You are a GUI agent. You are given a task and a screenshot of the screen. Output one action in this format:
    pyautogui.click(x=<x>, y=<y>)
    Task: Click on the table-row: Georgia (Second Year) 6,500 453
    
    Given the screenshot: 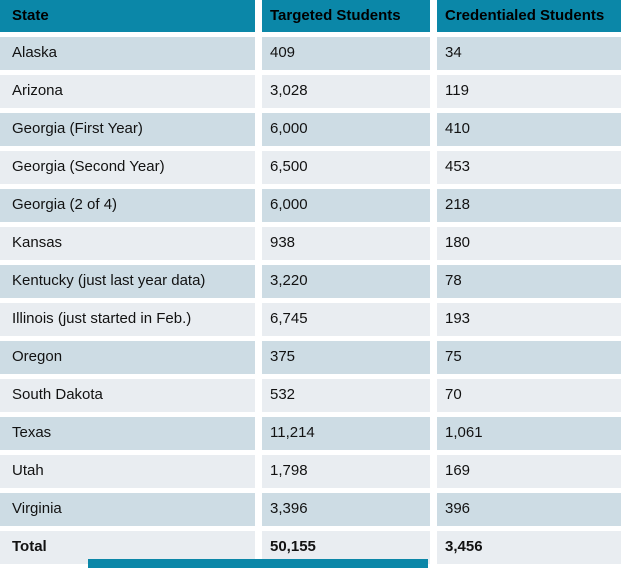 What is the action you would take?
    pyautogui.click(x=310, y=170)
    